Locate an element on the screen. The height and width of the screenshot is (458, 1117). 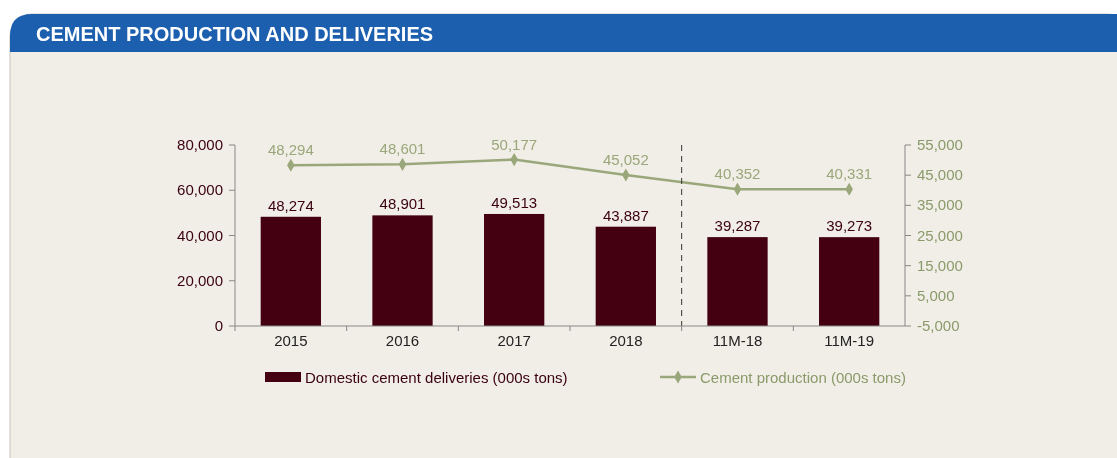
y2-tick-label: 45,000 is located at coordinates (940, 175).